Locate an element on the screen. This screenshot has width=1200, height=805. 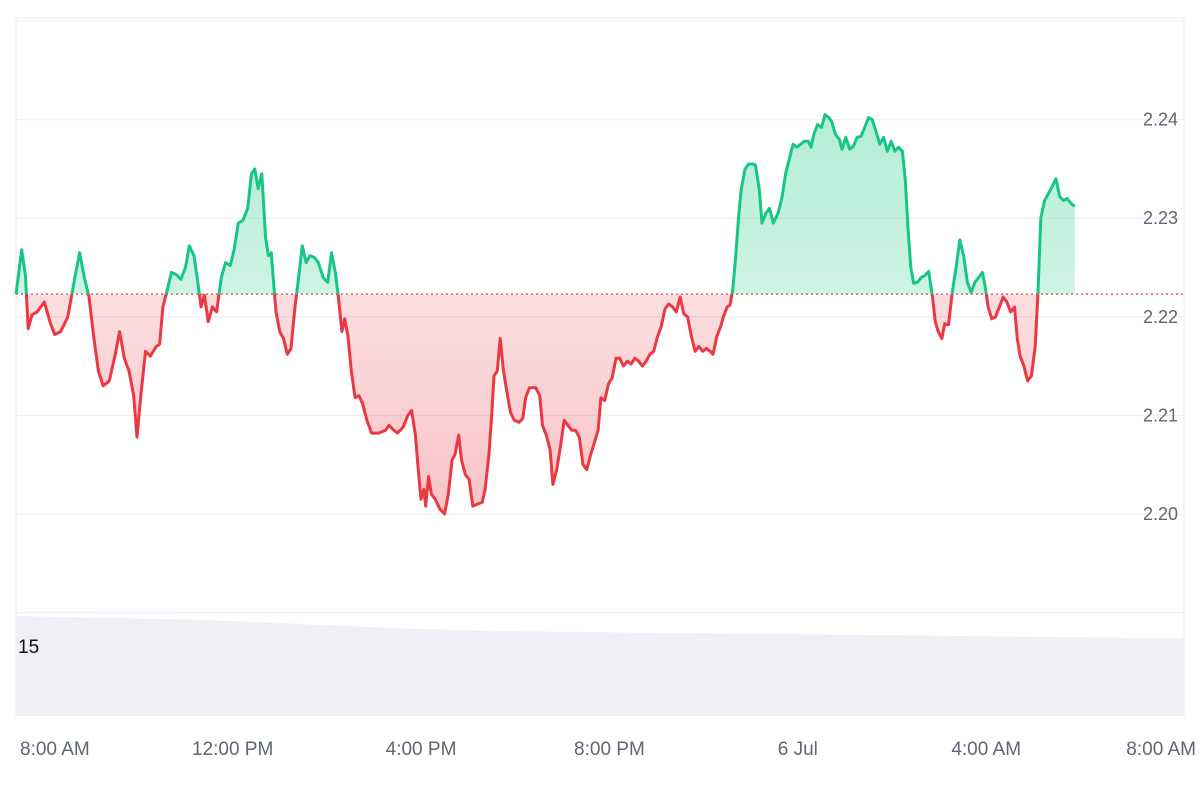
y-tick-label: 2.20 is located at coordinates (1160, 514).